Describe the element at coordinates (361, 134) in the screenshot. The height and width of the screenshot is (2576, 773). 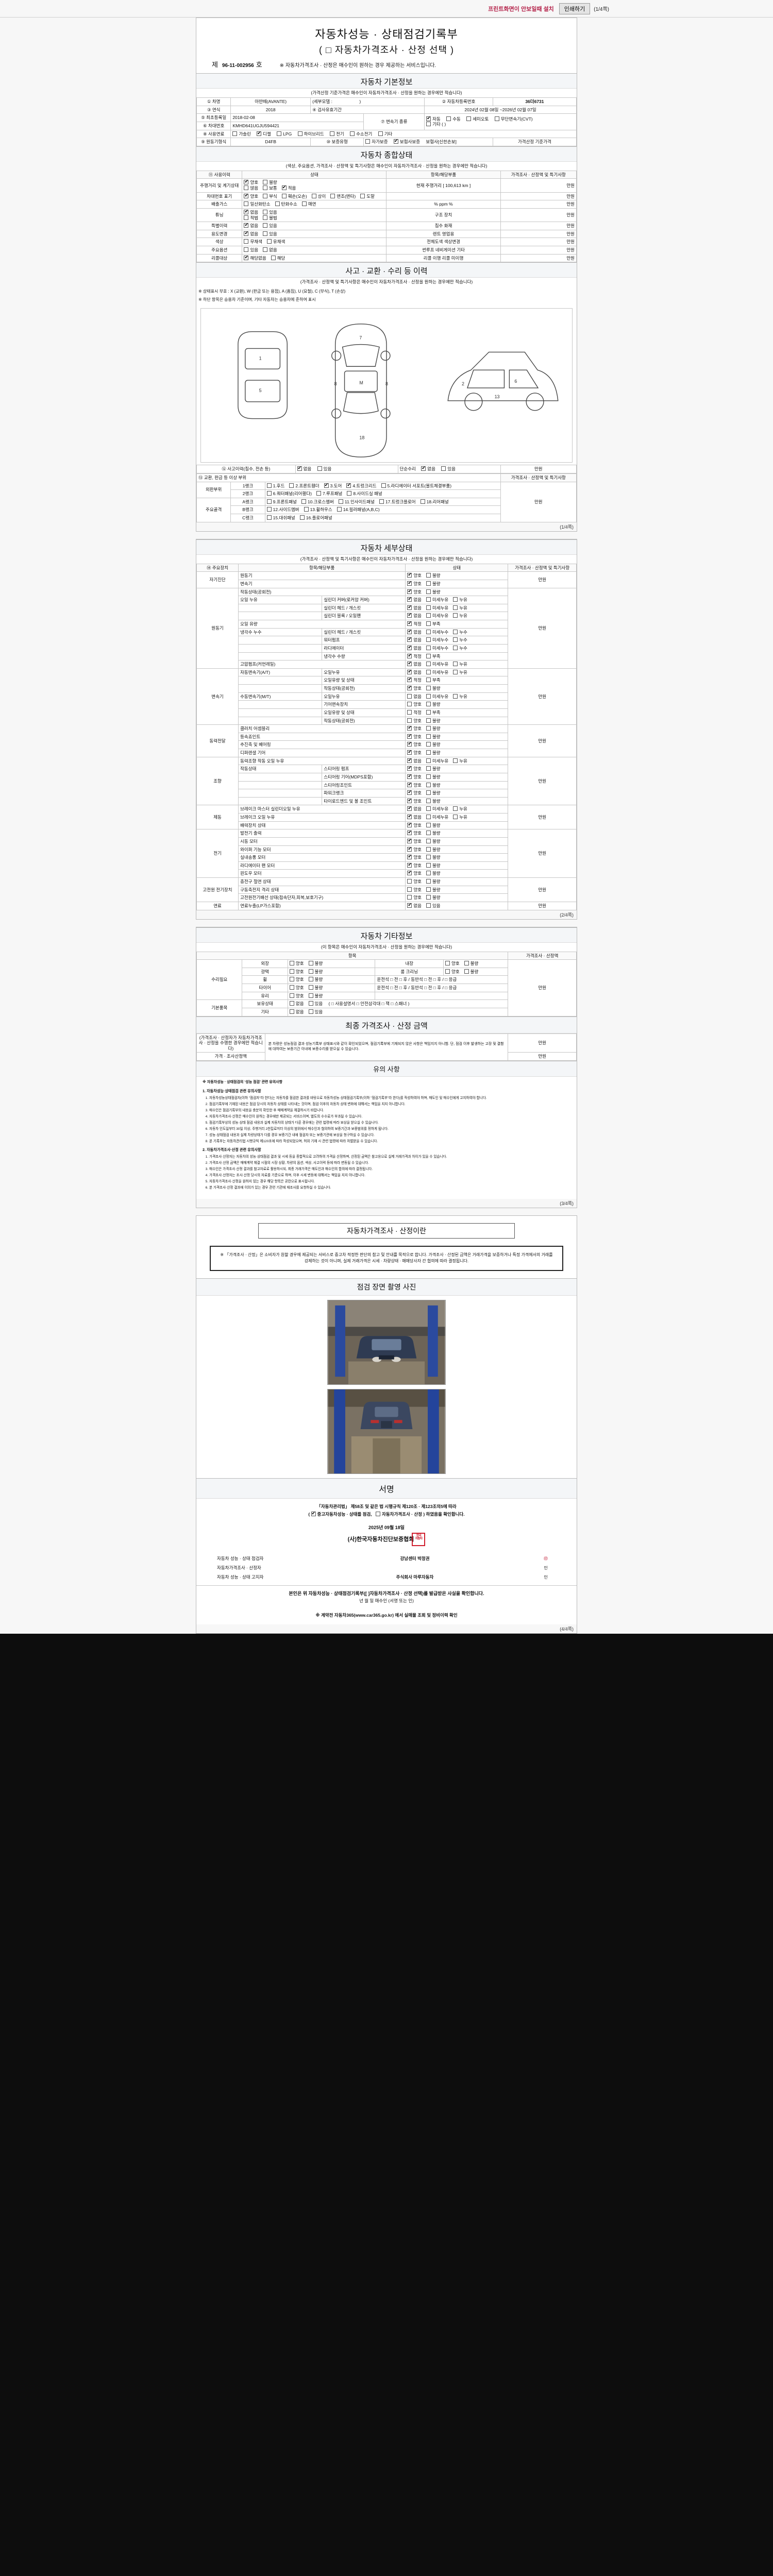
I see `fuel-option-hydrogen: 수소전기` at that location.